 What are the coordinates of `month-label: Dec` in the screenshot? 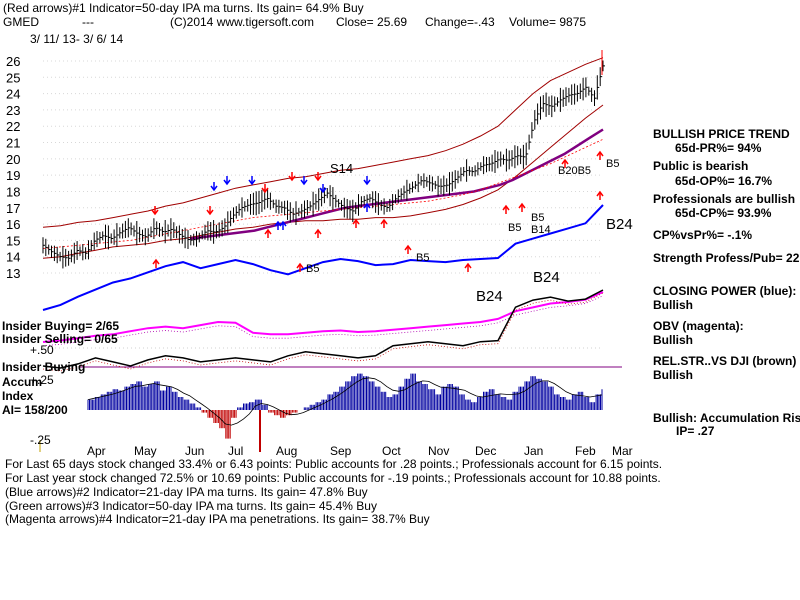 It's located at (485, 451).